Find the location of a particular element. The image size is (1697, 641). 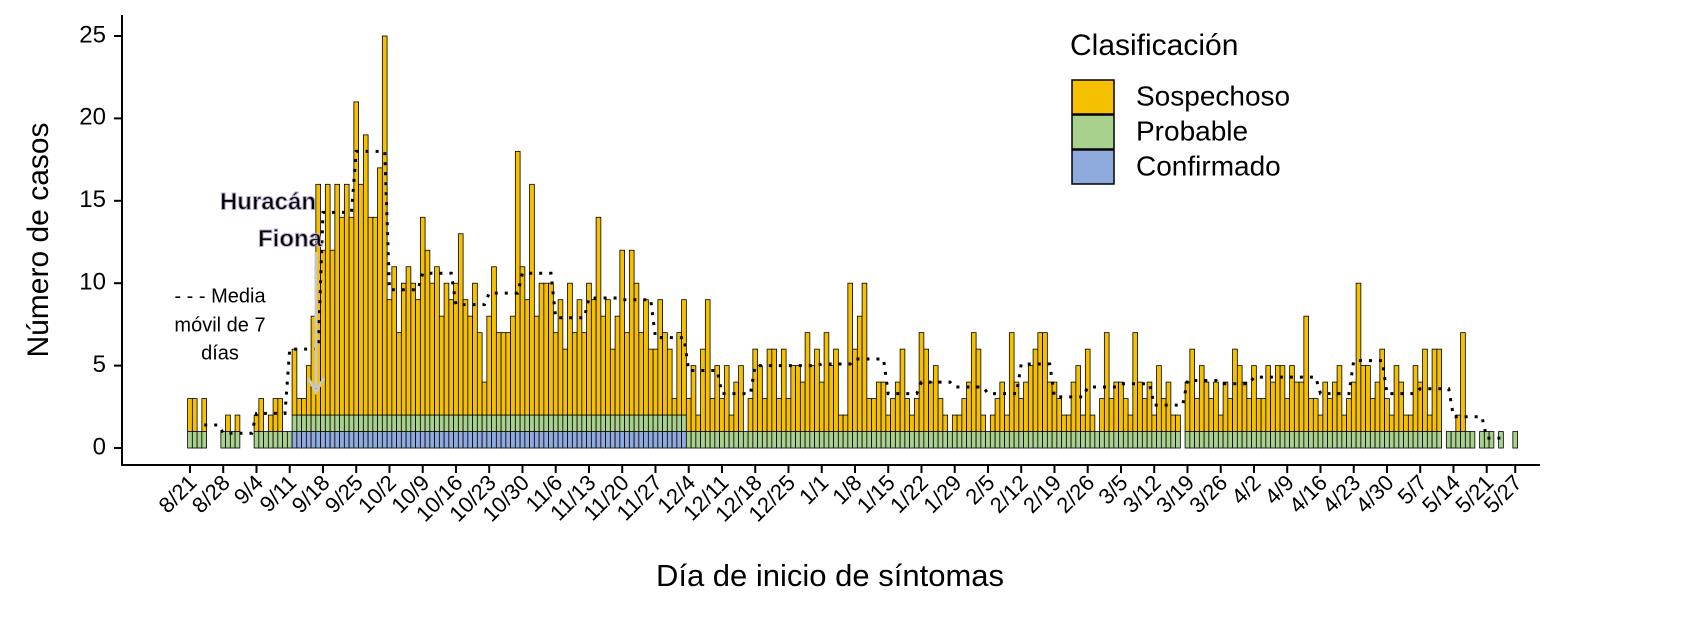

x-tick-label: 4/30 is located at coordinates (1375, 494).